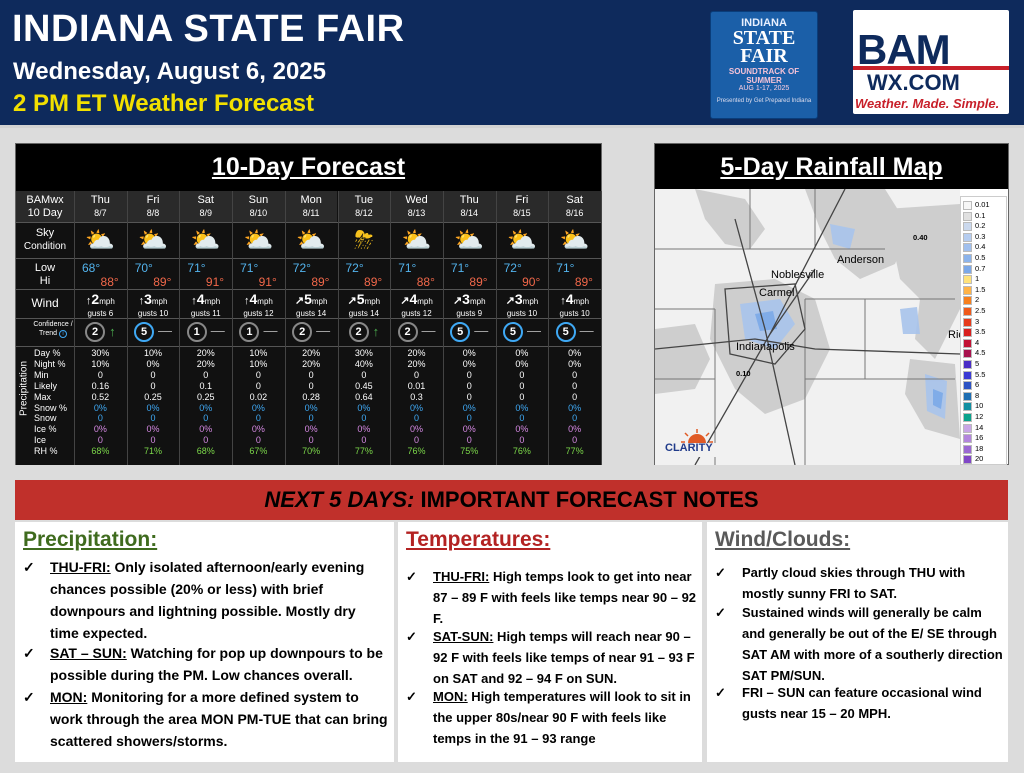 The width and height of the screenshot is (1024, 773). What do you see at coordinates (798, 275) in the screenshot?
I see `city-label: Noblesville` at bounding box center [798, 275].